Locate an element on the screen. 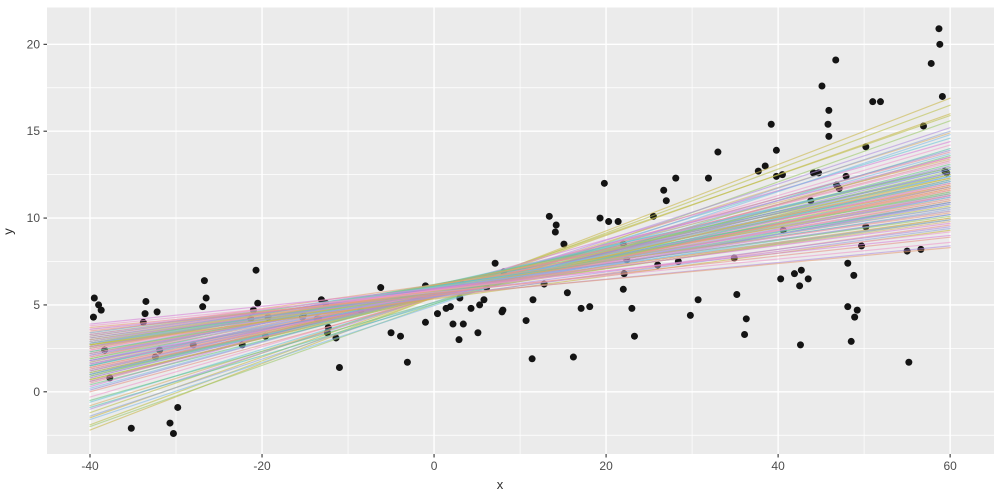 The image size is (1000, 500). x-tick-label: 60 is located at coordinates (950, 466).